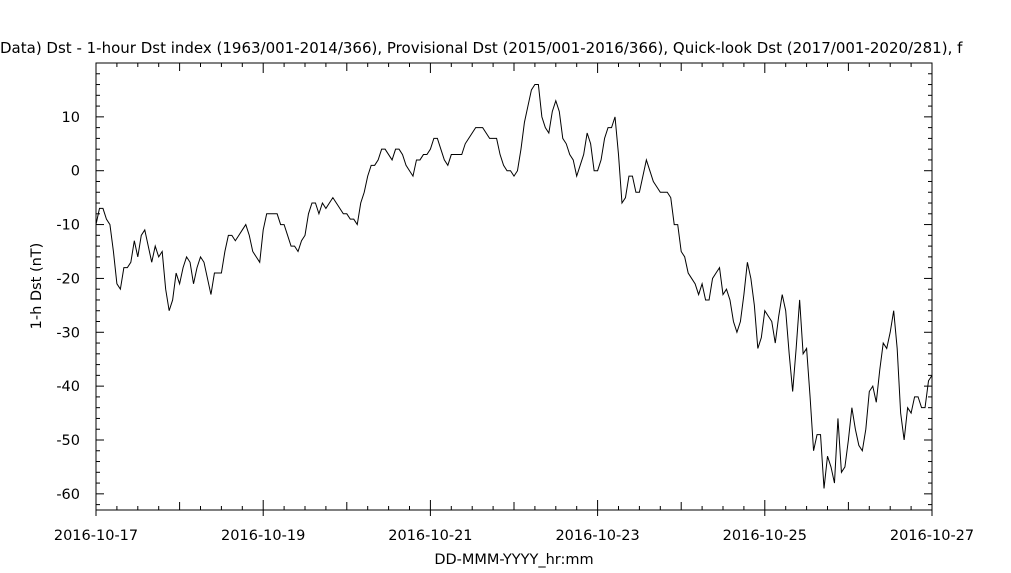 Image resolution: width=1011 pixels, height=573 pixels. Describe the element at coordinates (430, 536) in the screenshot. I see `x-tick-label: 2016-10-21` at that location.